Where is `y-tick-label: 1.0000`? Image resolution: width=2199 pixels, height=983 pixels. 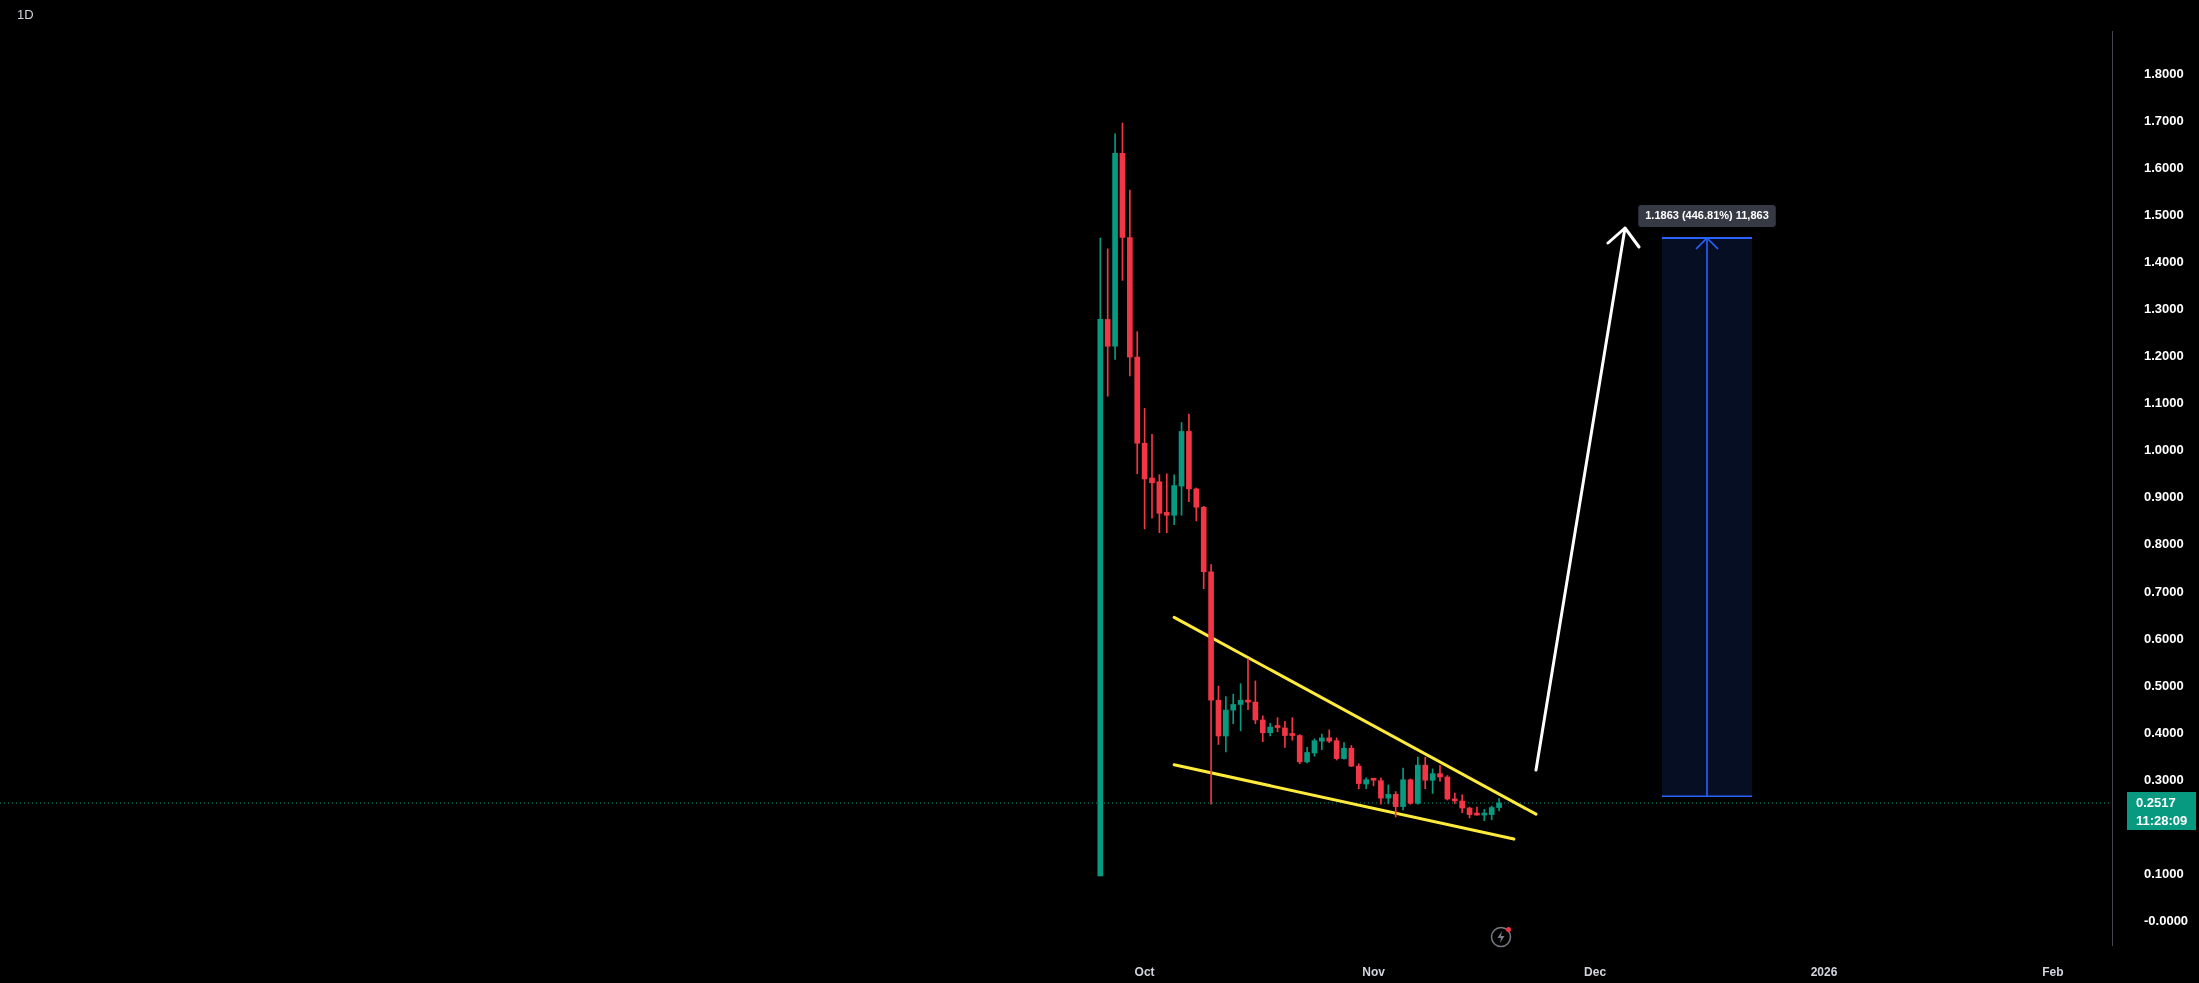
y-tick-label: 1.0000 is located at coordinates (2164, 450).